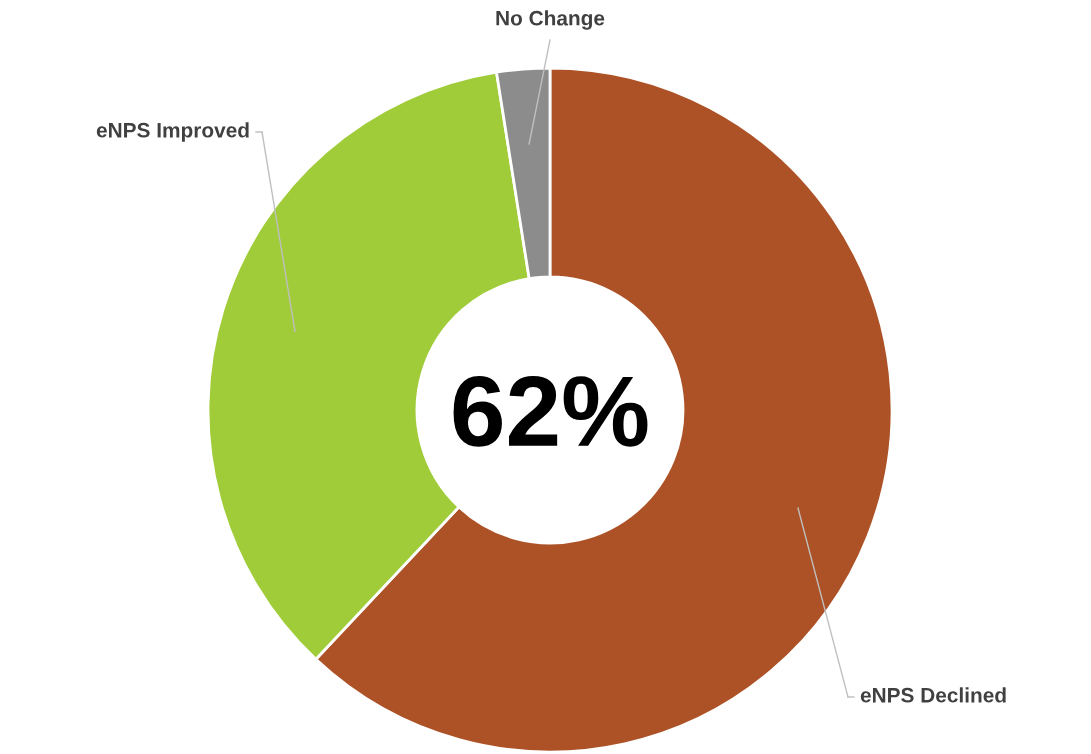 The width and height of the screenshot is (1091, 754). What do you see at coordinates (172, 132) in the screenshot?
I see `slice-label: eNPS Improved` at bounding box center [172, 132].